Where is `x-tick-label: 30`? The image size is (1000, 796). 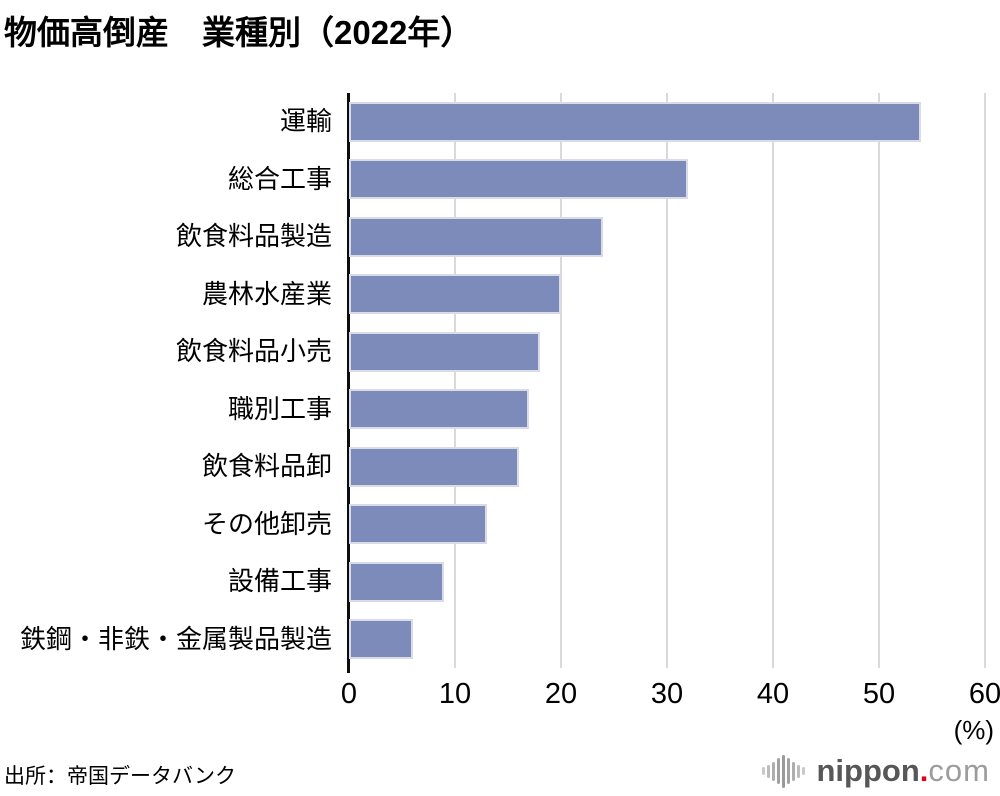 x-tick-label: 30 is located at coordinates (667, 694).